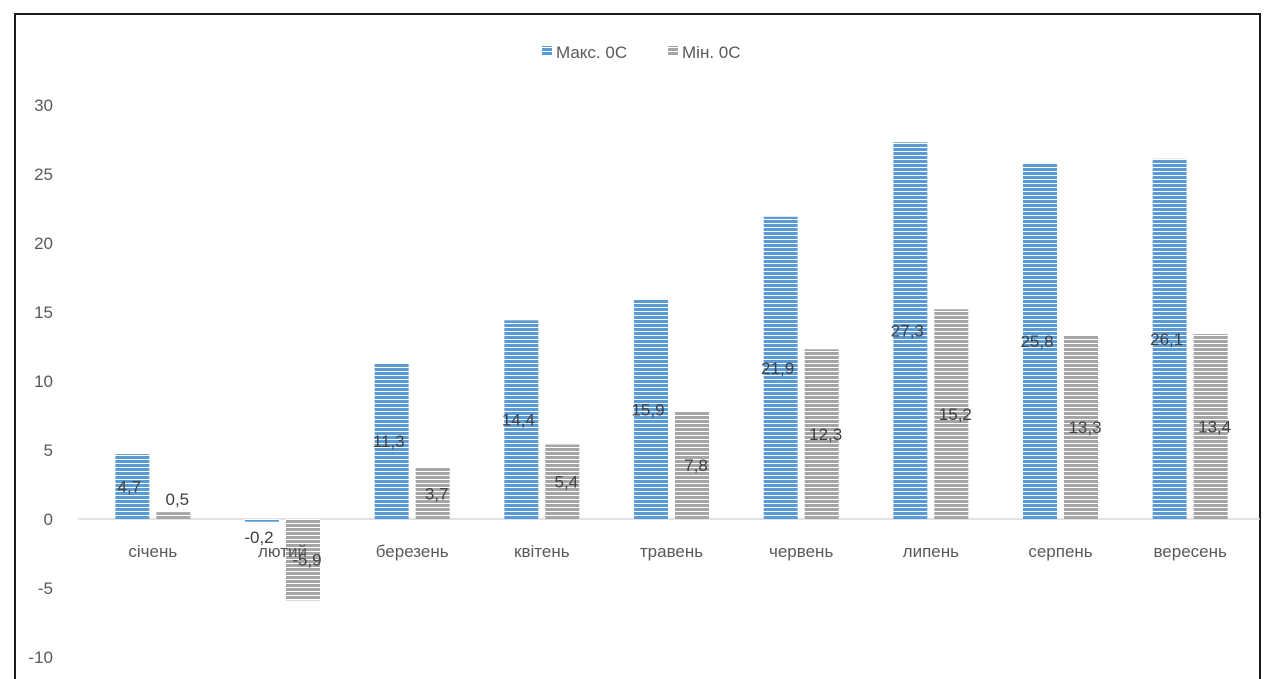 The height and width of the screenshot is (679, 1275). I want to click on y-tick-label: 10, so click(43, 381).